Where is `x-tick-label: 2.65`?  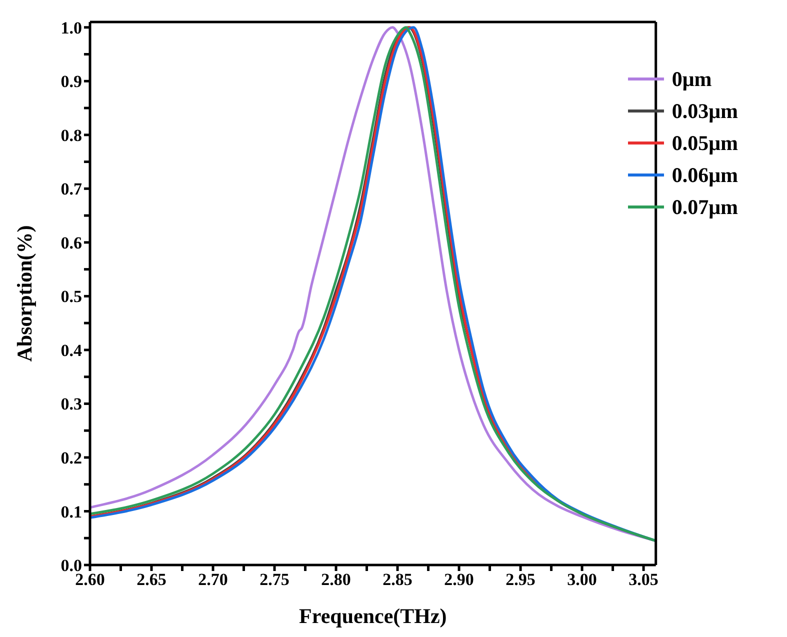 x-tick-label: 2.65 is located at coordinates (151, 580).